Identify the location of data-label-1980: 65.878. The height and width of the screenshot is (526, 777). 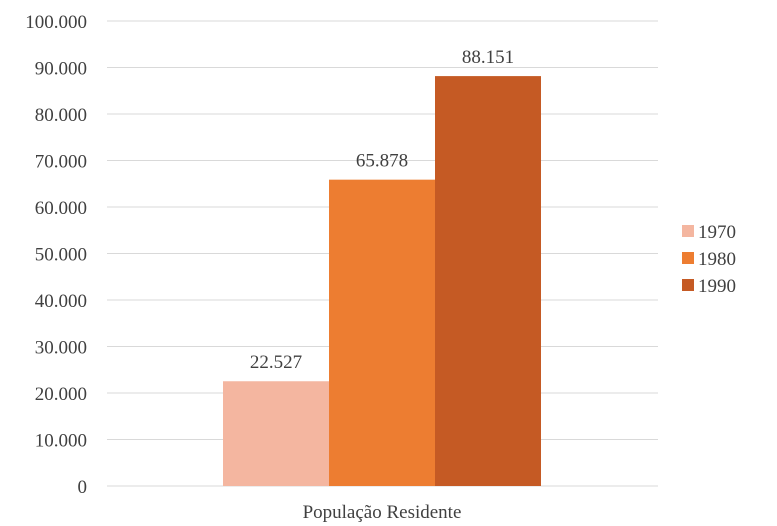
(382, 161).